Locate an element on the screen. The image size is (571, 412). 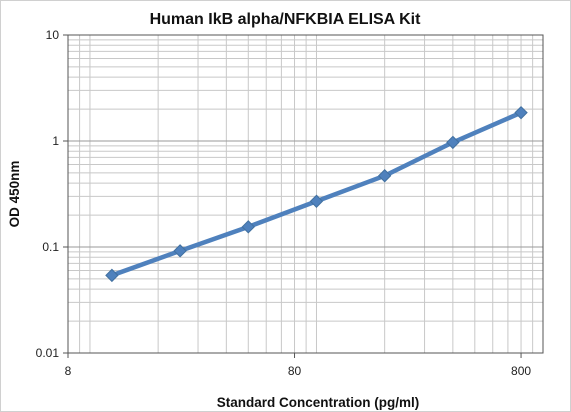
chart-title: Human IkB alpha/NFKBIA ELISA Kit is located at coordinates (286, 19).